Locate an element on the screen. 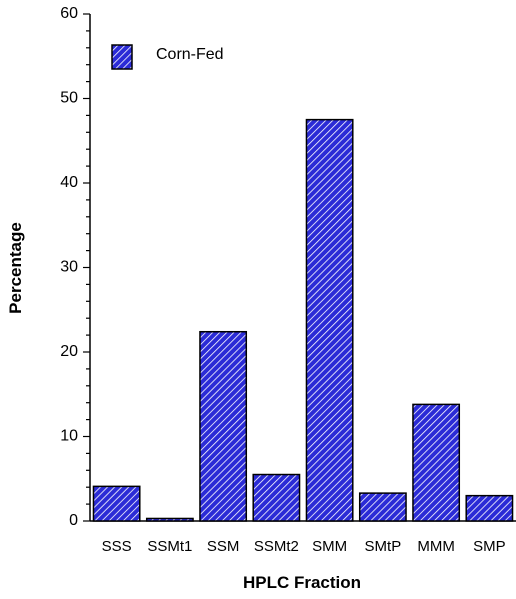  bar-ssmt1 is located at coordinates (169, 519).